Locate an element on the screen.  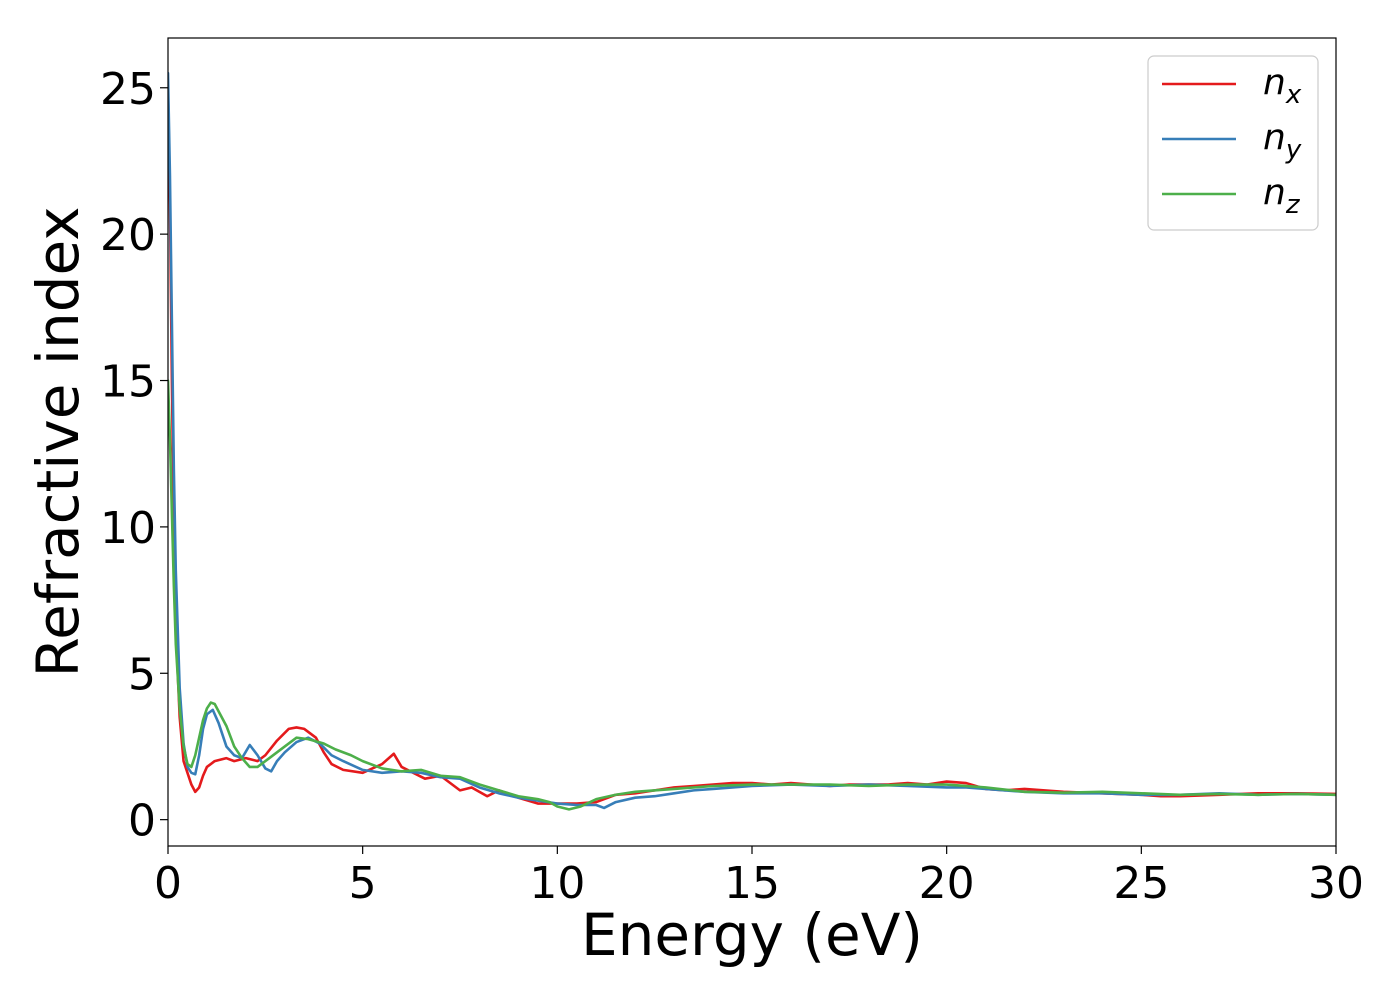
y-tick-label: 15 is located at coordinates (128, 382).